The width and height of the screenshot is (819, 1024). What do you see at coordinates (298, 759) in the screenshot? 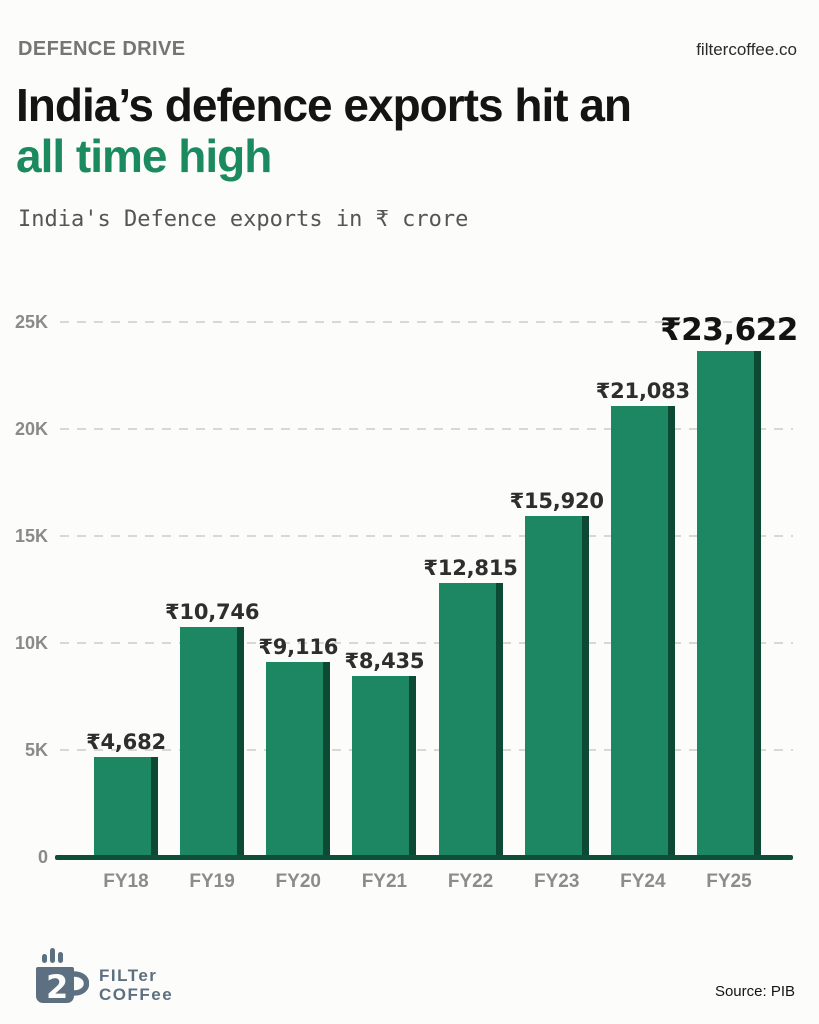
I see `bar-FY20` at bounding box center [298, 759].